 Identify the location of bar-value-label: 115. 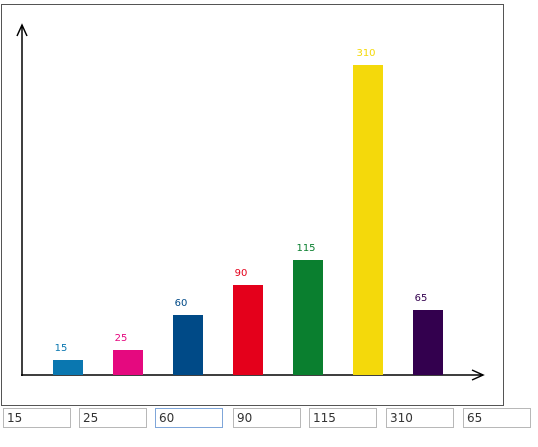
(305, 248).